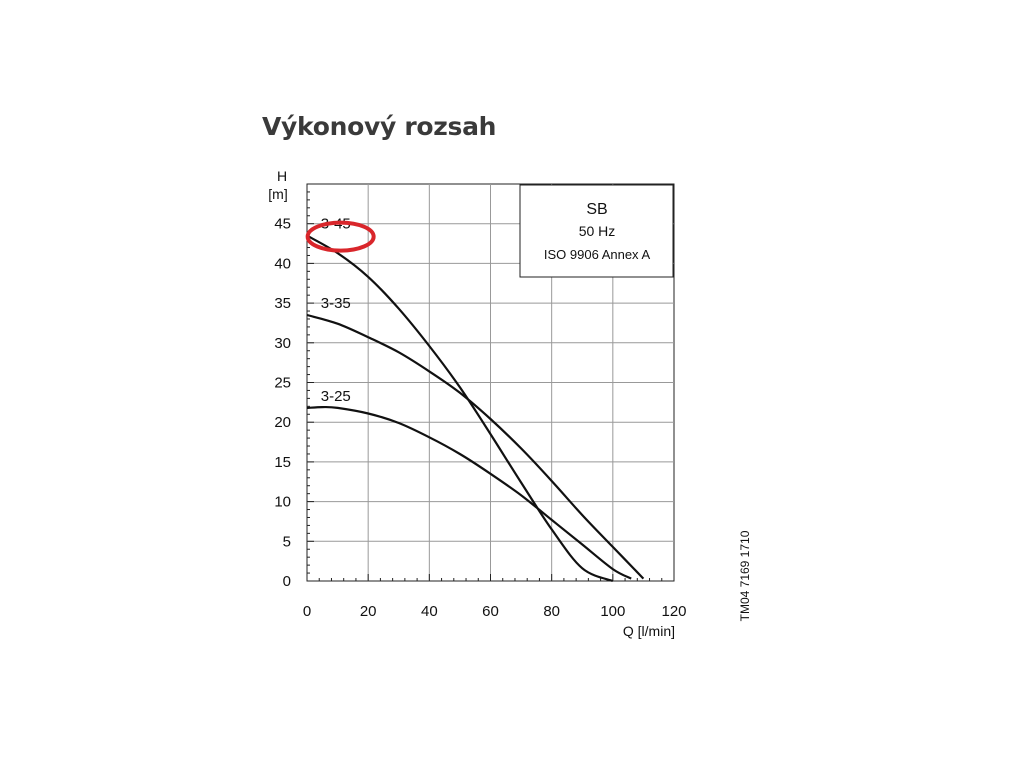  I want to click on highlight-ellipse, so click(340, 236).